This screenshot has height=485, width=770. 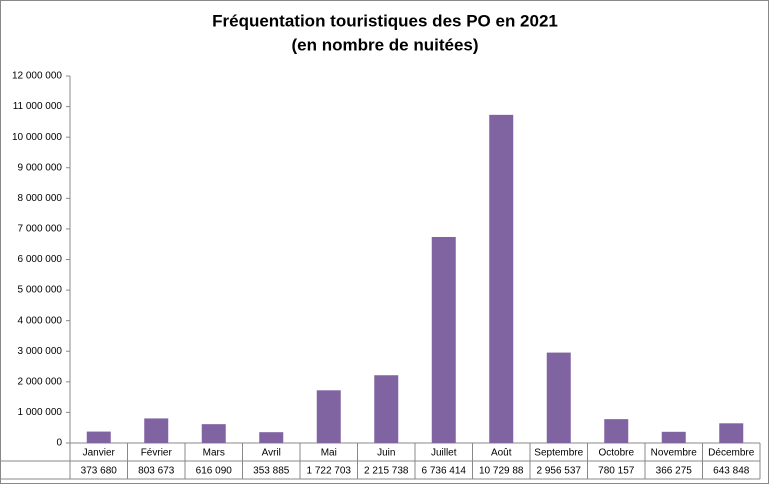 What do you see at coordinates (38, 106) in the screenshot?
I see `y-tick-label: 11 000 000` at bounding box center [38, 106].